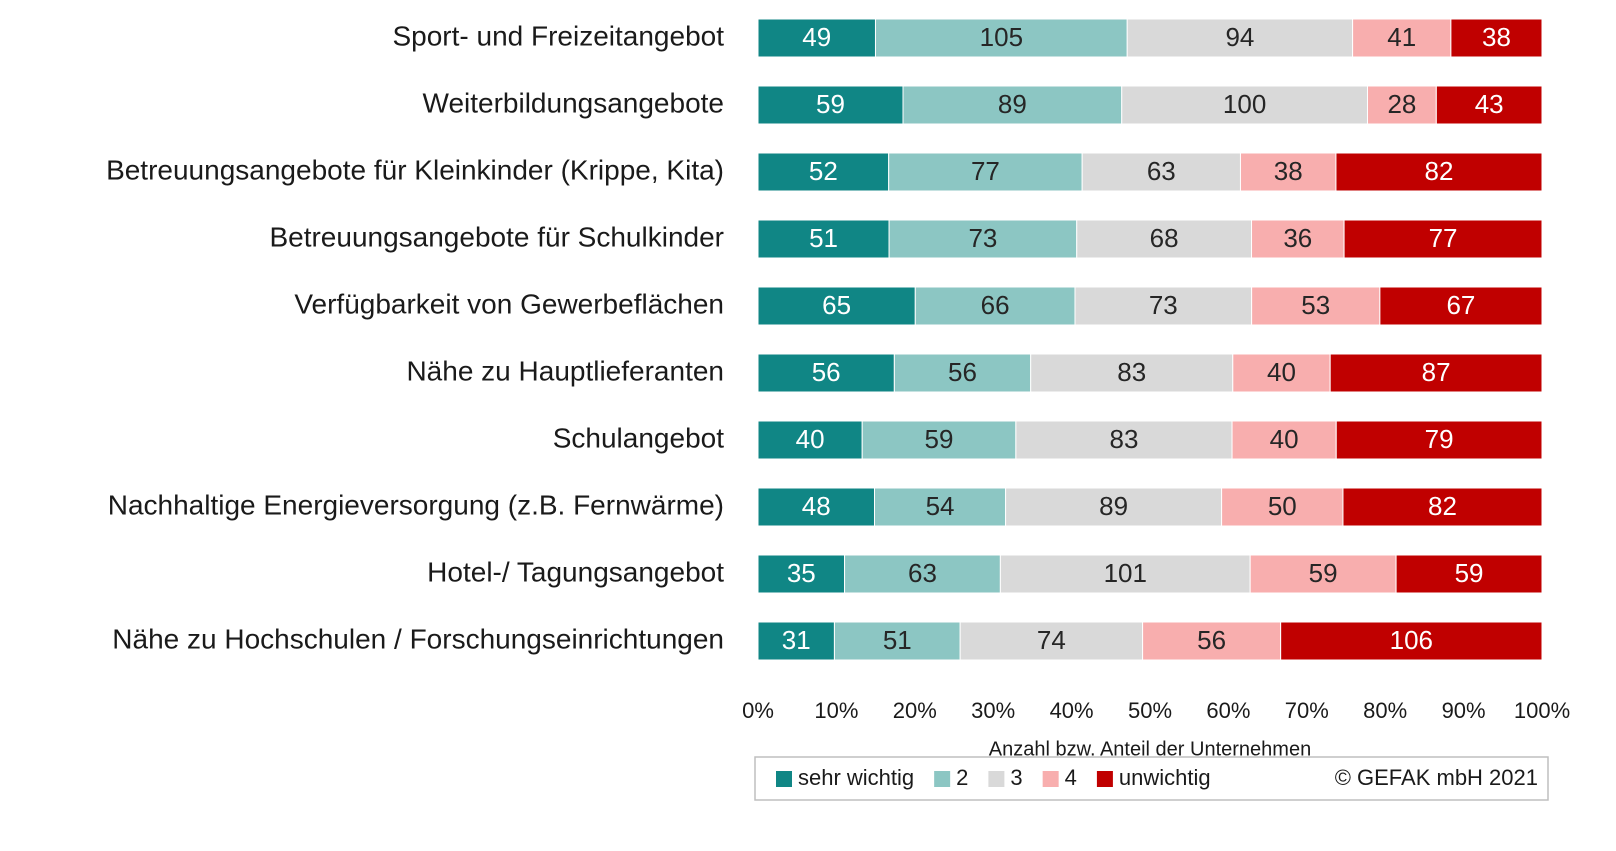  I want to click on data-label: 36, so click(1297, 238).